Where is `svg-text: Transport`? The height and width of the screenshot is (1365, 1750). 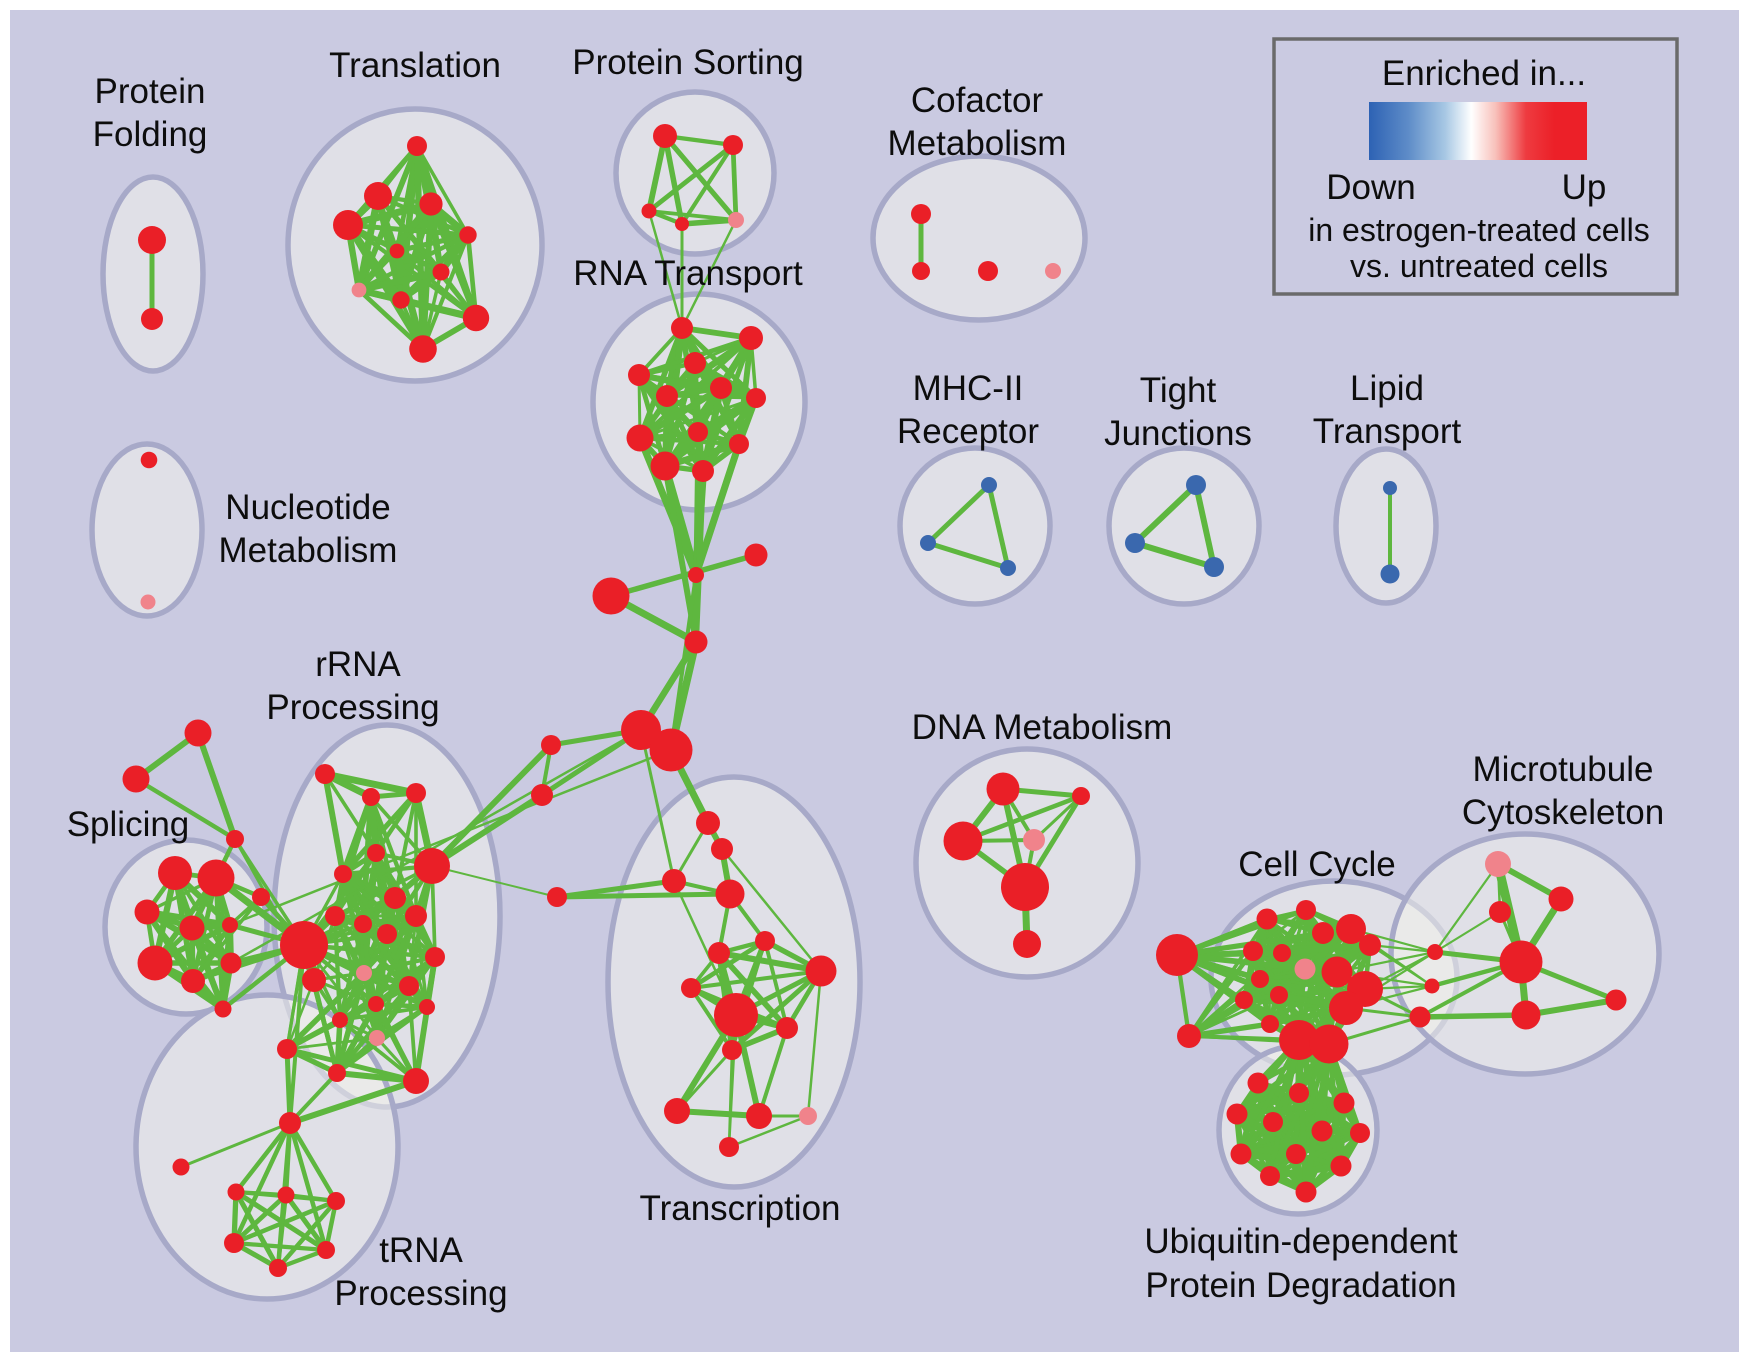
svg-text: Transport is located at coordinates (1387, 431).